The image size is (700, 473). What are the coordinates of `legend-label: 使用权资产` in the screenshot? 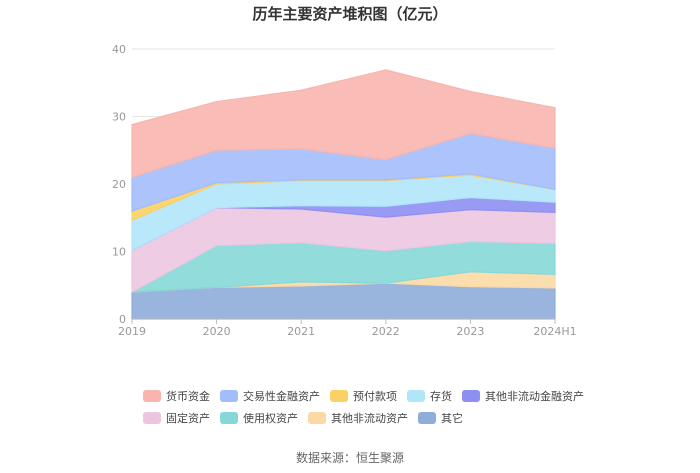 It's located at (270, 418).